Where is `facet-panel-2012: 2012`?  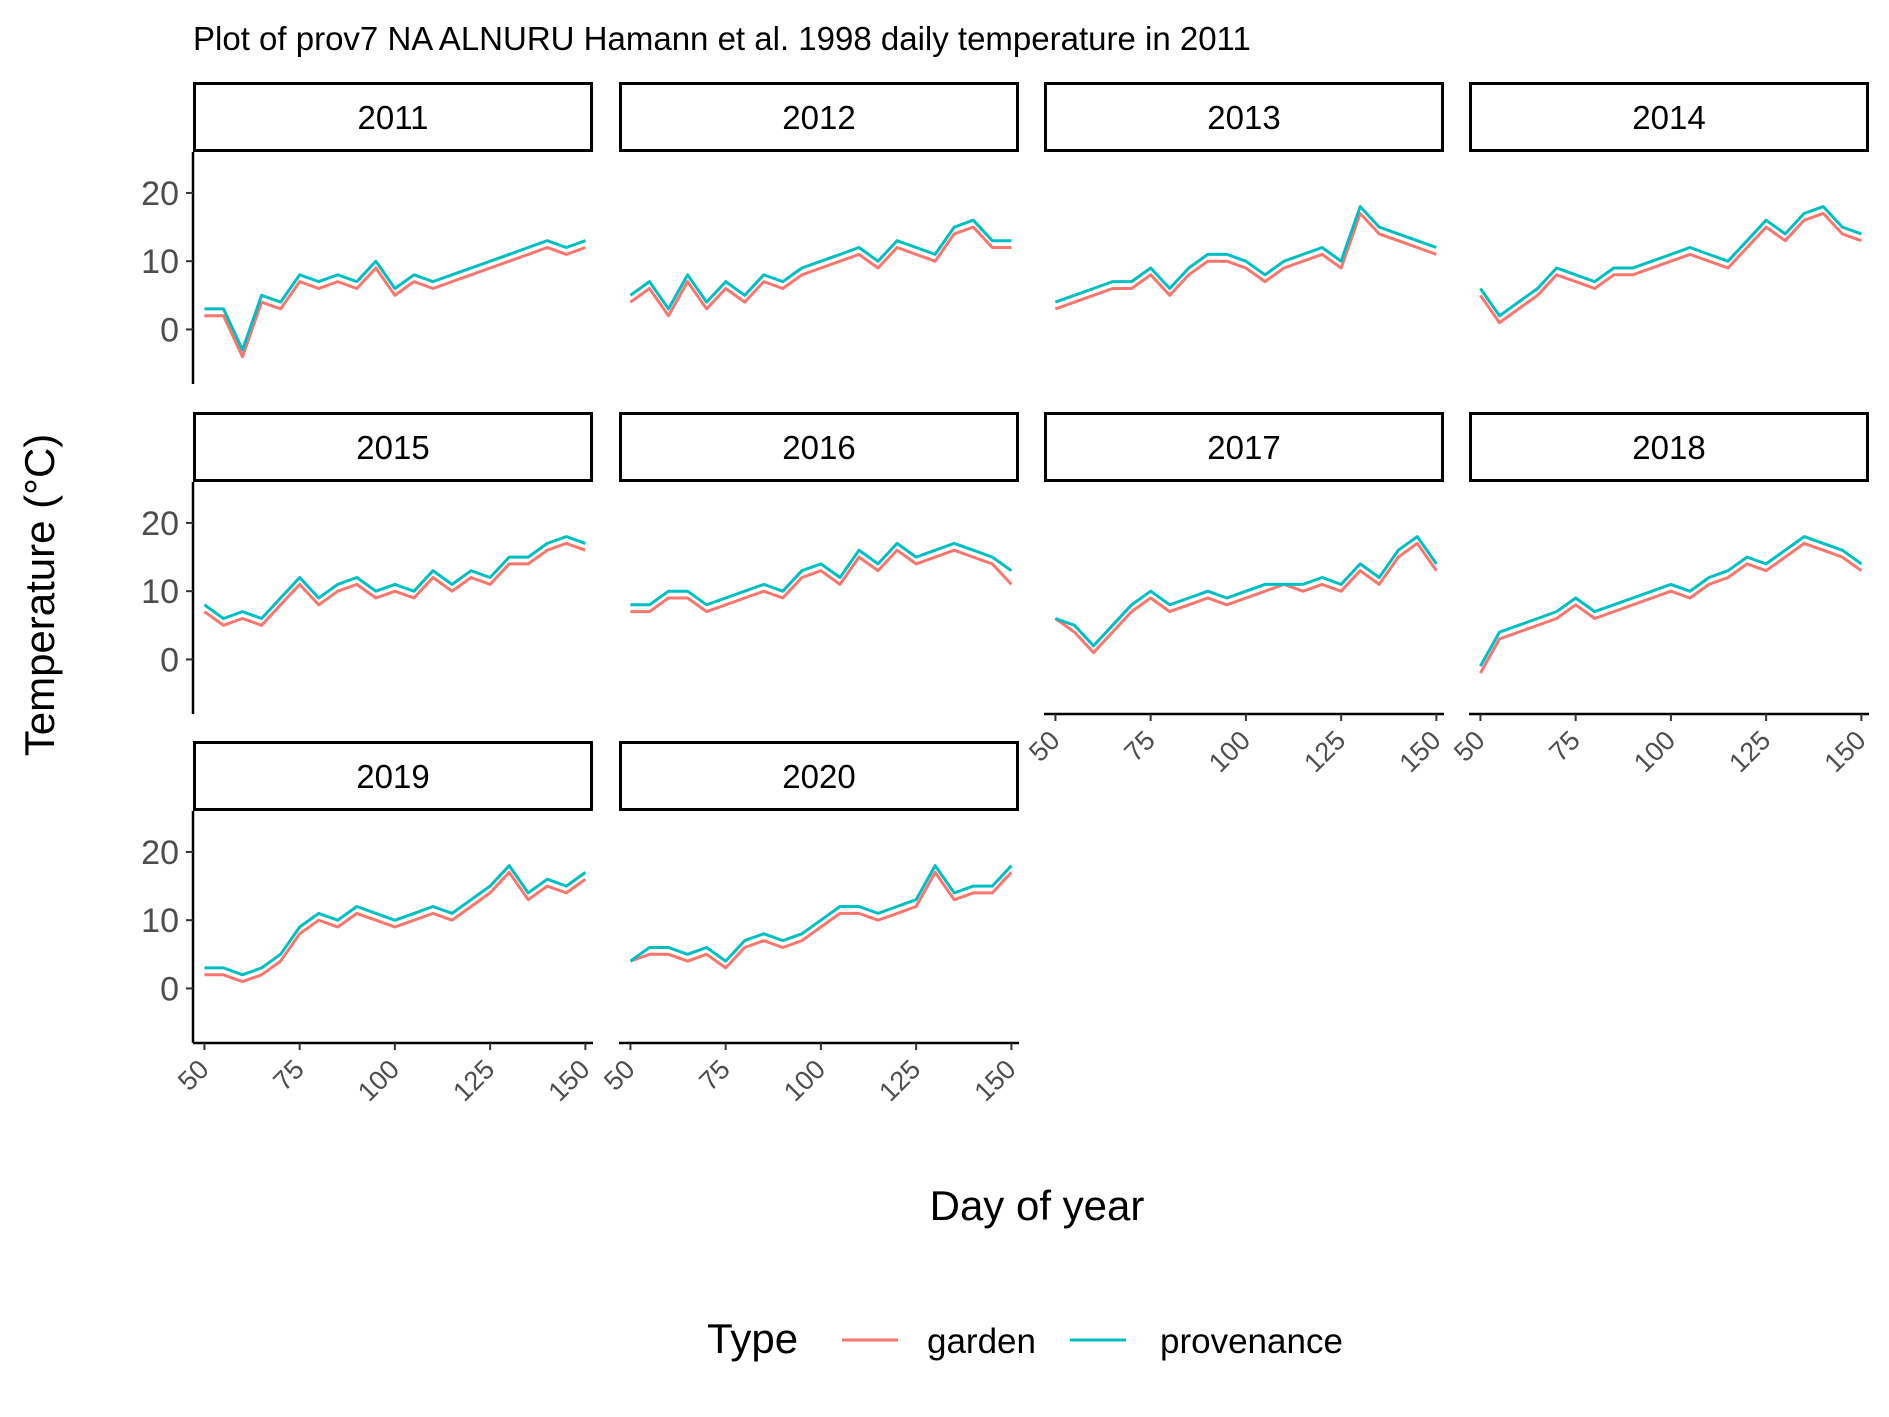
facet-panel-2012: 2012 is located at coordinates (819, 200).